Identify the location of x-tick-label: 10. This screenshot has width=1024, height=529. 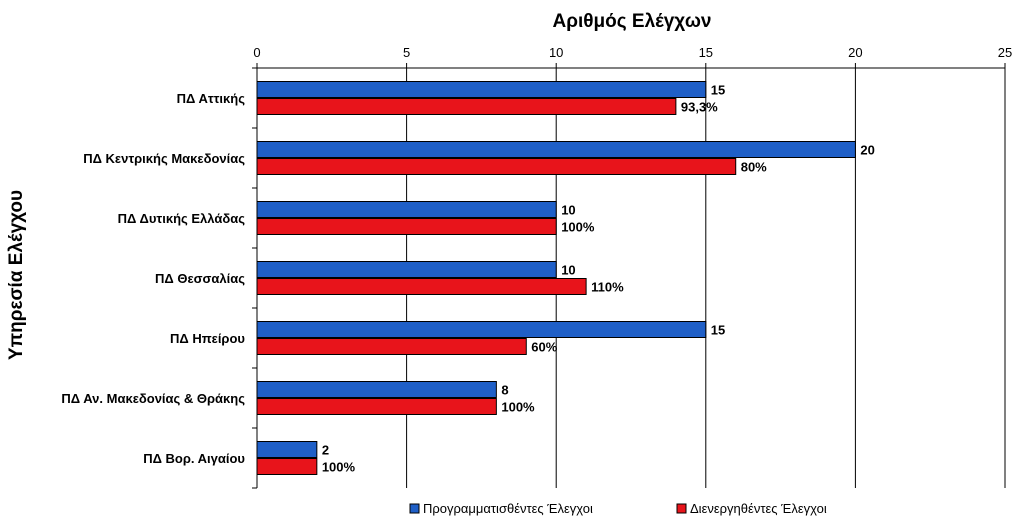
(556, 52).